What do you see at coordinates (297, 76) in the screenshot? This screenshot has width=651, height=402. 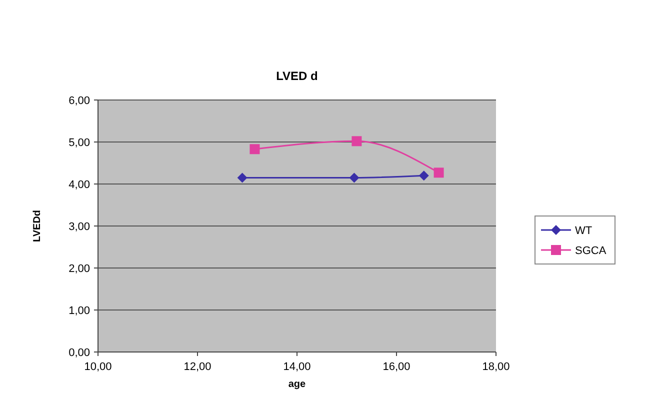 I see `chart-title: LVED d` at bounding box center [297, 76].